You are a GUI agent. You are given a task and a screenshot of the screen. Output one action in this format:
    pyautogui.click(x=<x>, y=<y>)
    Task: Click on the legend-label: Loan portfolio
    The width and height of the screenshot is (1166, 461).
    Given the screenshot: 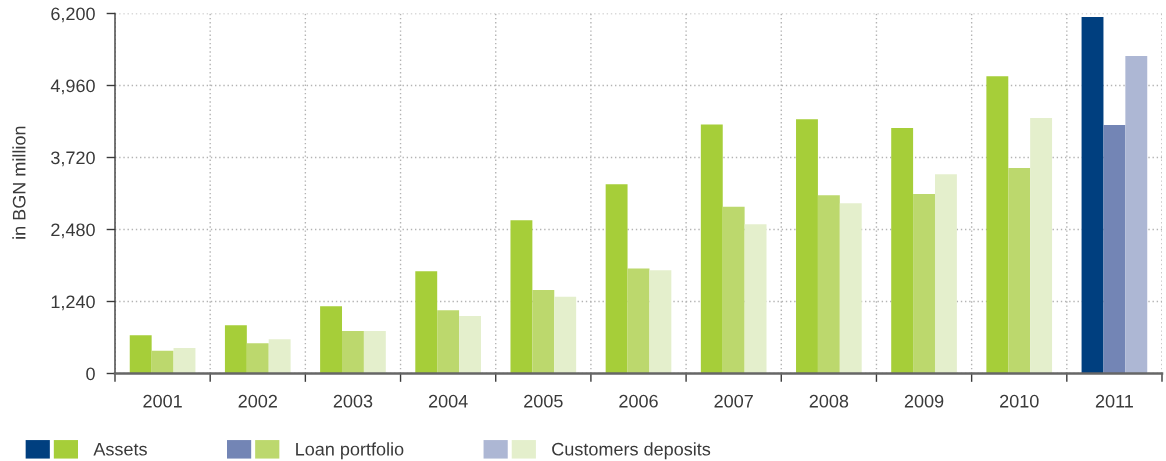 What is the action you would take?
    pyautogui.click(x=350, y=451)
    